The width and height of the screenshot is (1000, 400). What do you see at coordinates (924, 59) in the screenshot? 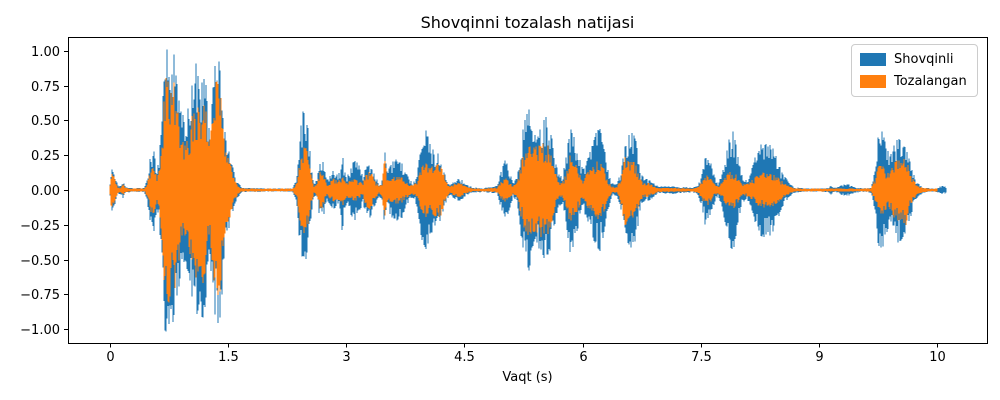
I see `legend-label-shovqinli: Shovqinli` at bounding box center [924, 59].